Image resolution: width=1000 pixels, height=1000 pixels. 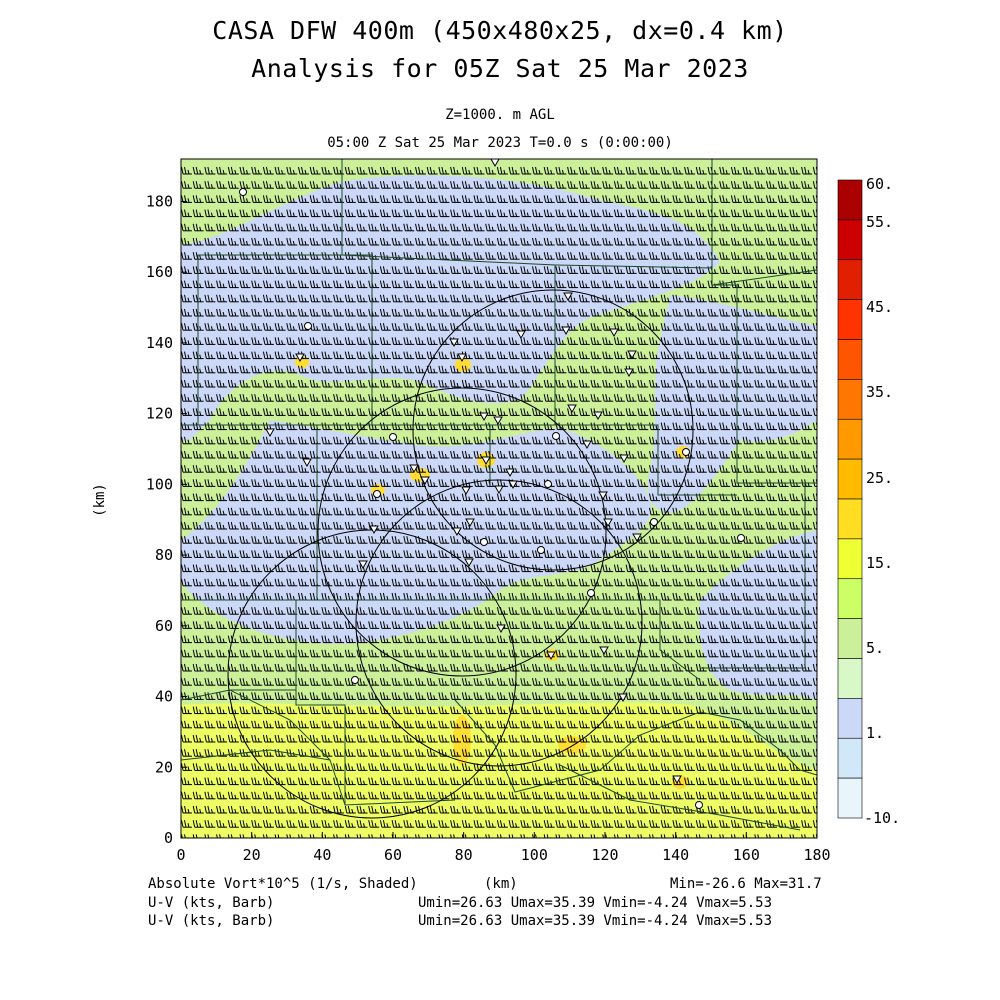 What do you see at coordinates (604, 855) in the screenshot?
I see `x-tick-label: 120` at bounding box center [604, 855].